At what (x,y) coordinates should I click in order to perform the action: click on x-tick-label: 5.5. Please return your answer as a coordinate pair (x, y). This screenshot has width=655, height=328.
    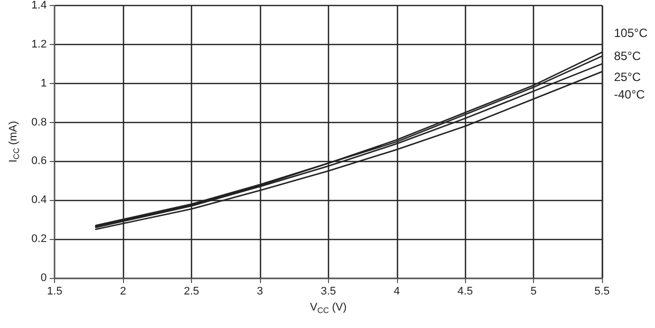
    Looking at the image, I should click on (602, 292).